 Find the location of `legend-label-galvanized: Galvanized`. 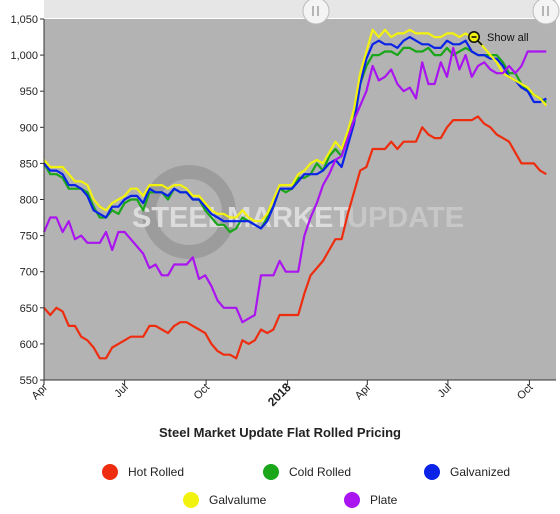

legend-label-galvanized: Galvanized is located at coordinates (480, 472).